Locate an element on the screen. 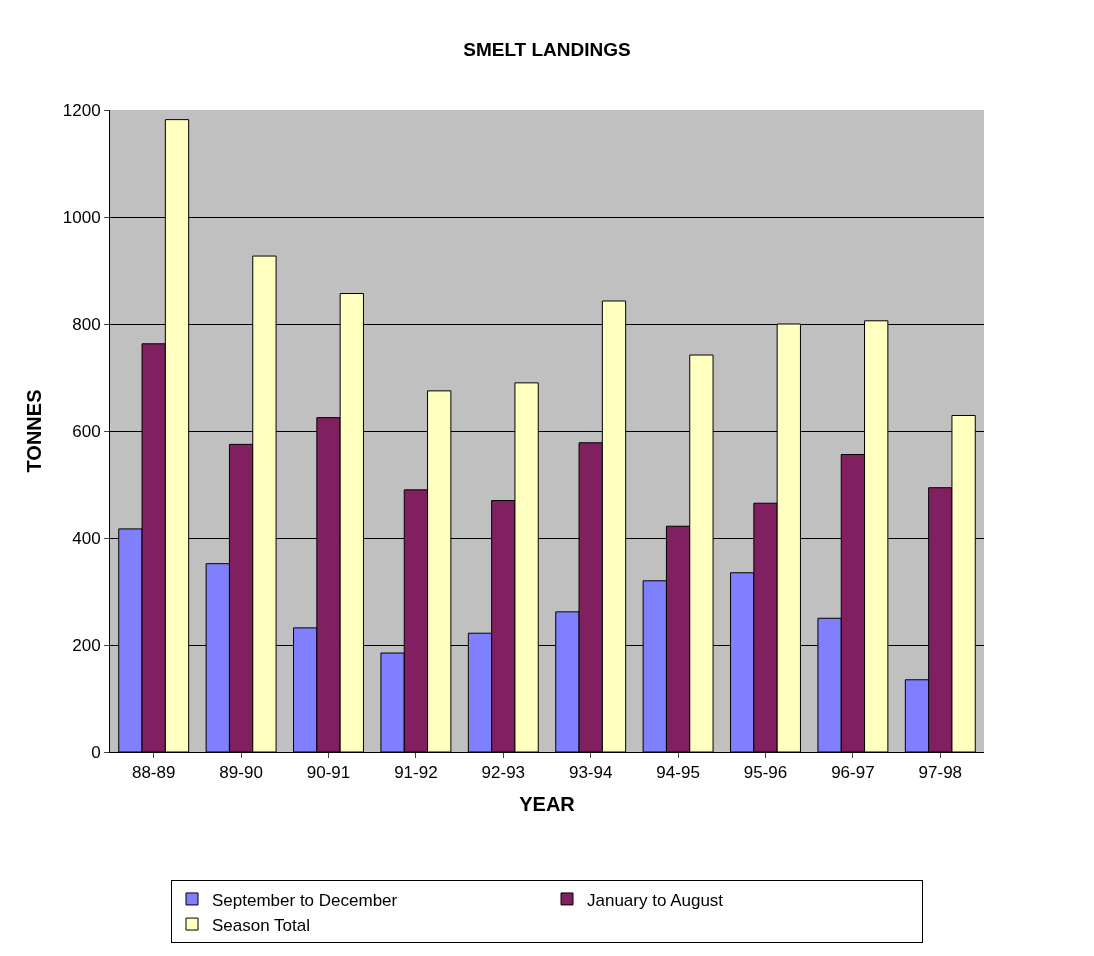  y-tick-label: 200 is located at coordinates (86, 645).